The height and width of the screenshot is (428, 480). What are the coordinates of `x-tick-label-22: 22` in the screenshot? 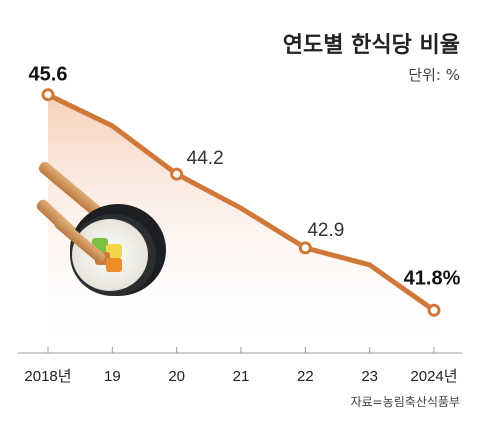 It's located at (305, 376).